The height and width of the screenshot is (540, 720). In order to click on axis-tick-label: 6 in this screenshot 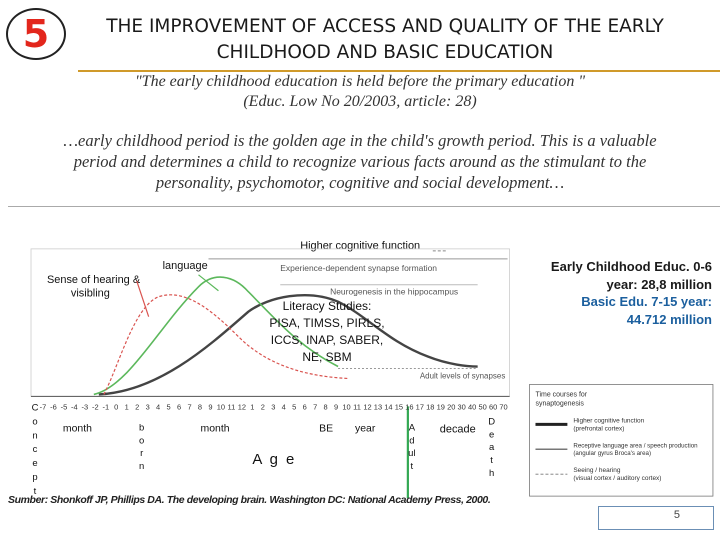, I will do `click(179, 406)`.